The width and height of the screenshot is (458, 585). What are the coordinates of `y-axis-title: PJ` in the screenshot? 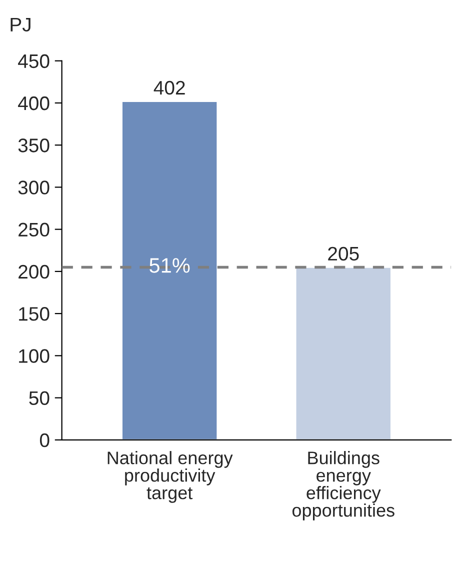 It's located at (20, 25).